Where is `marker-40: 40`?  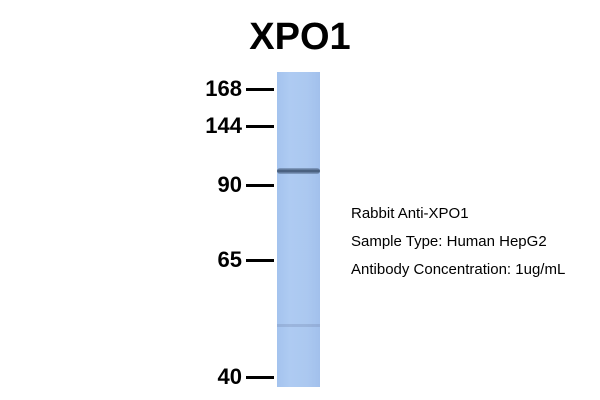 marker-40: 40 is located at coordinates (232, 377).